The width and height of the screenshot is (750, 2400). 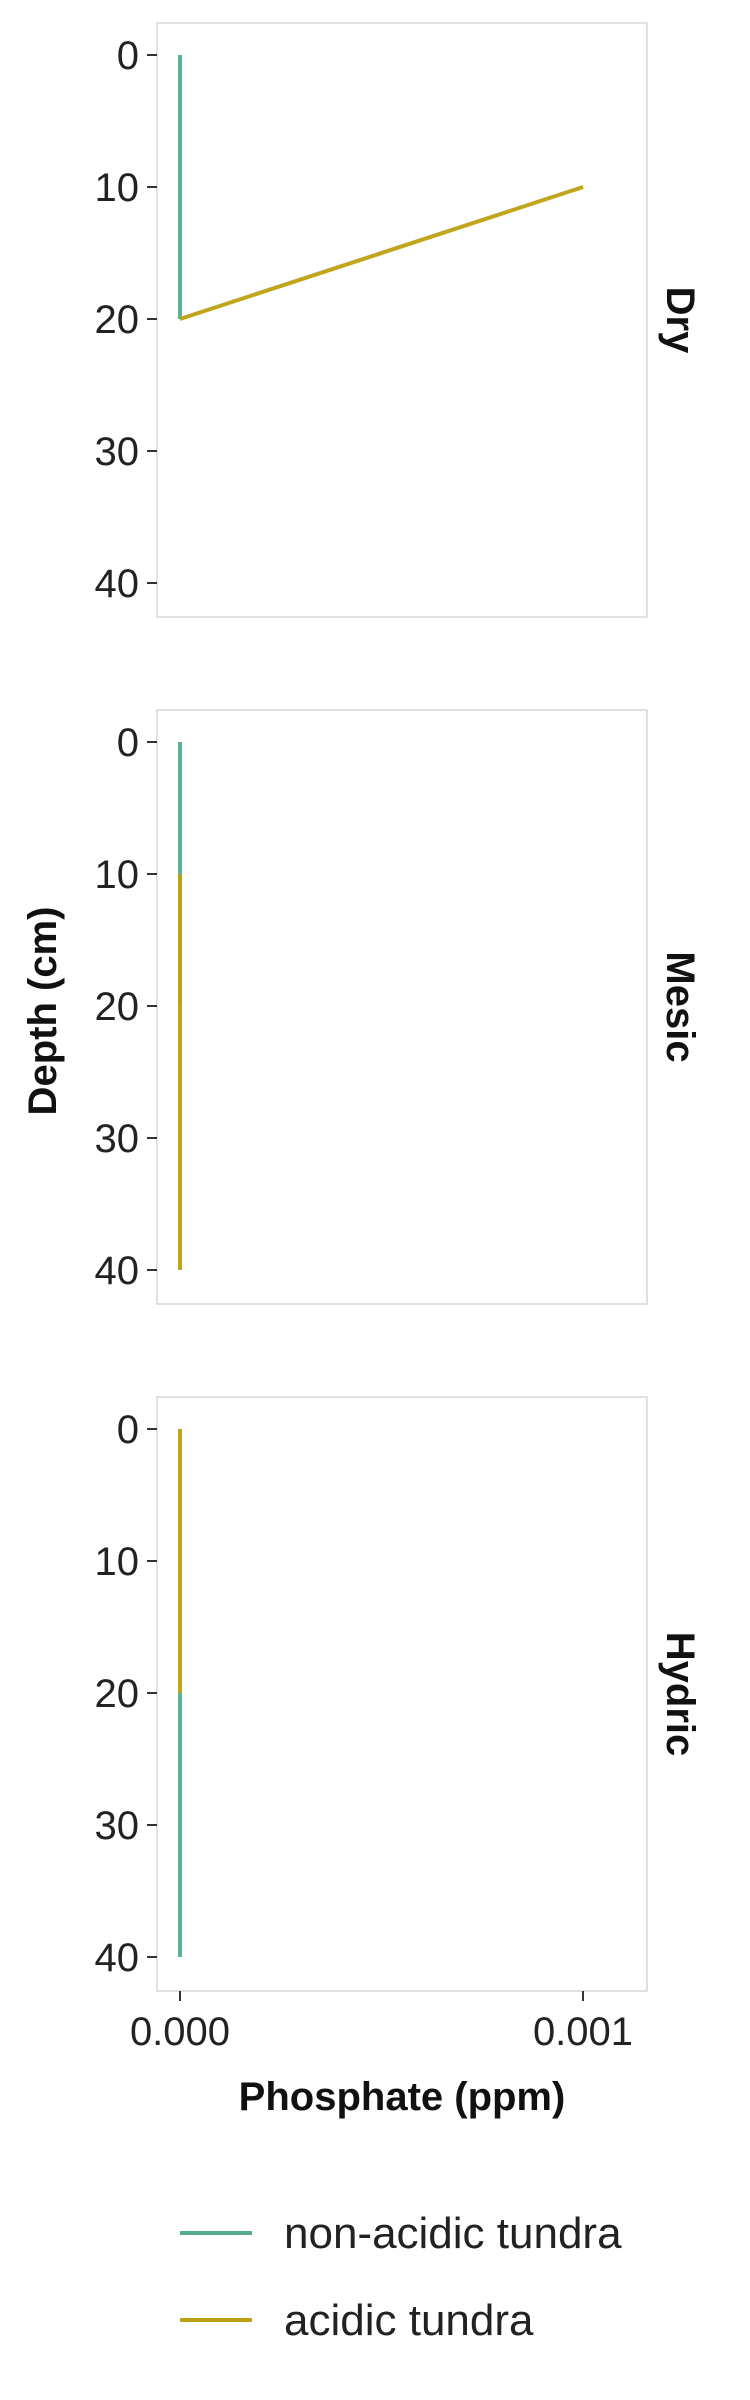 I want to click on series-line-acidic-tundra, so click(x=381, y=253).